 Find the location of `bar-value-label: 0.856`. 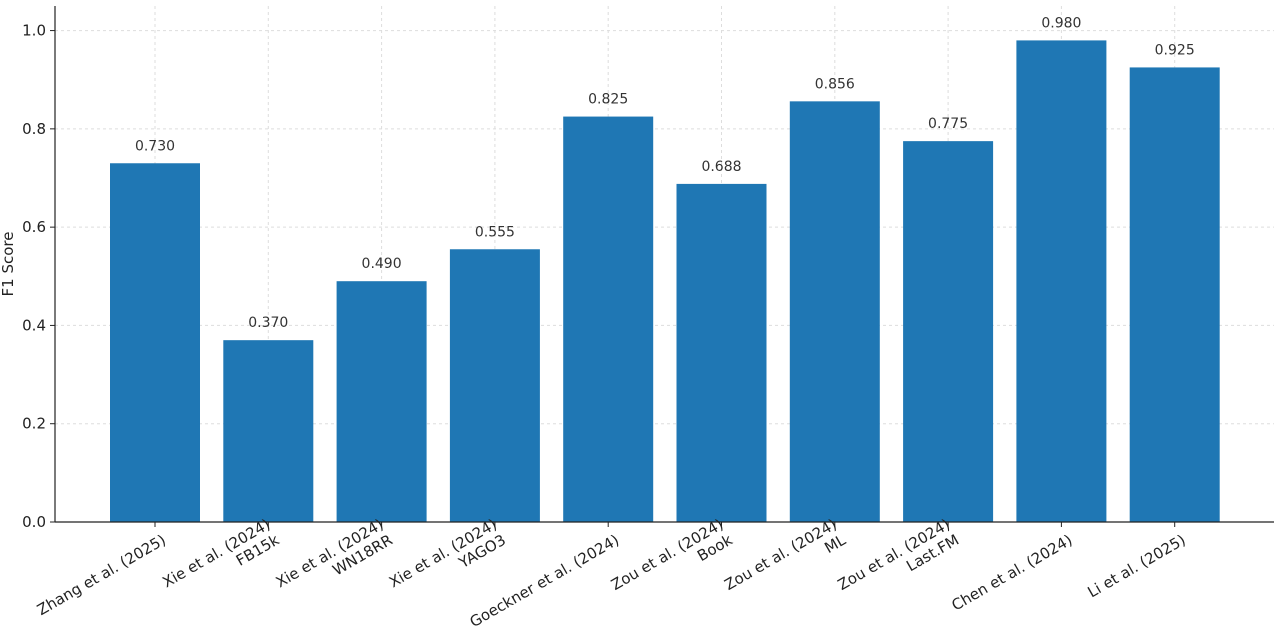

bar-value-label: 0.856 is located at coordinates (835, 84).